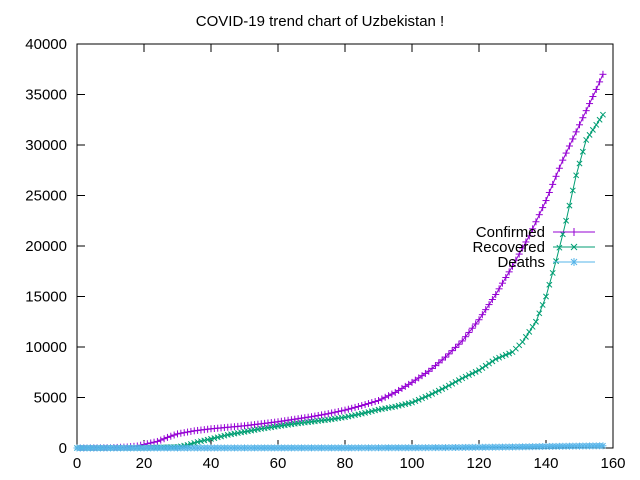  Describe the element at coordinates (521, 262) in the screenshot. I see `legend-label: Deaths` at that location.